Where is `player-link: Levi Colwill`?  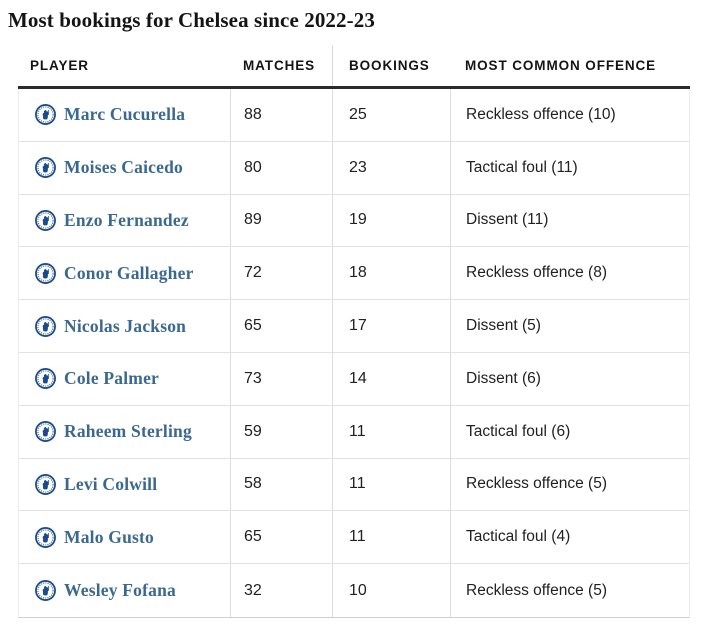 player-link: Levi Colwill is located at coordinates (111, 483).